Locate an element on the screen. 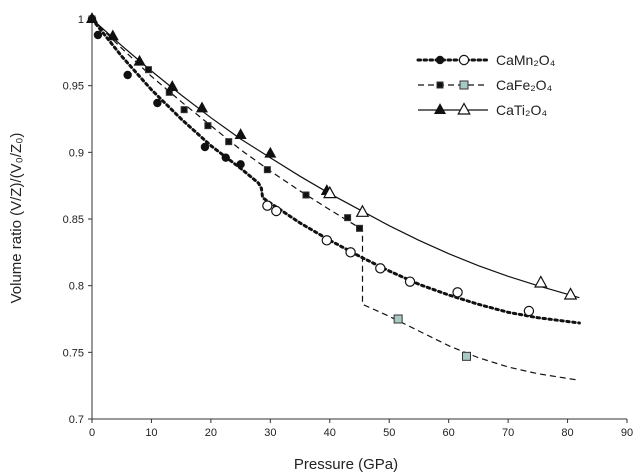  y-tick-label: 0.85 is located at coordinates (73, 220).